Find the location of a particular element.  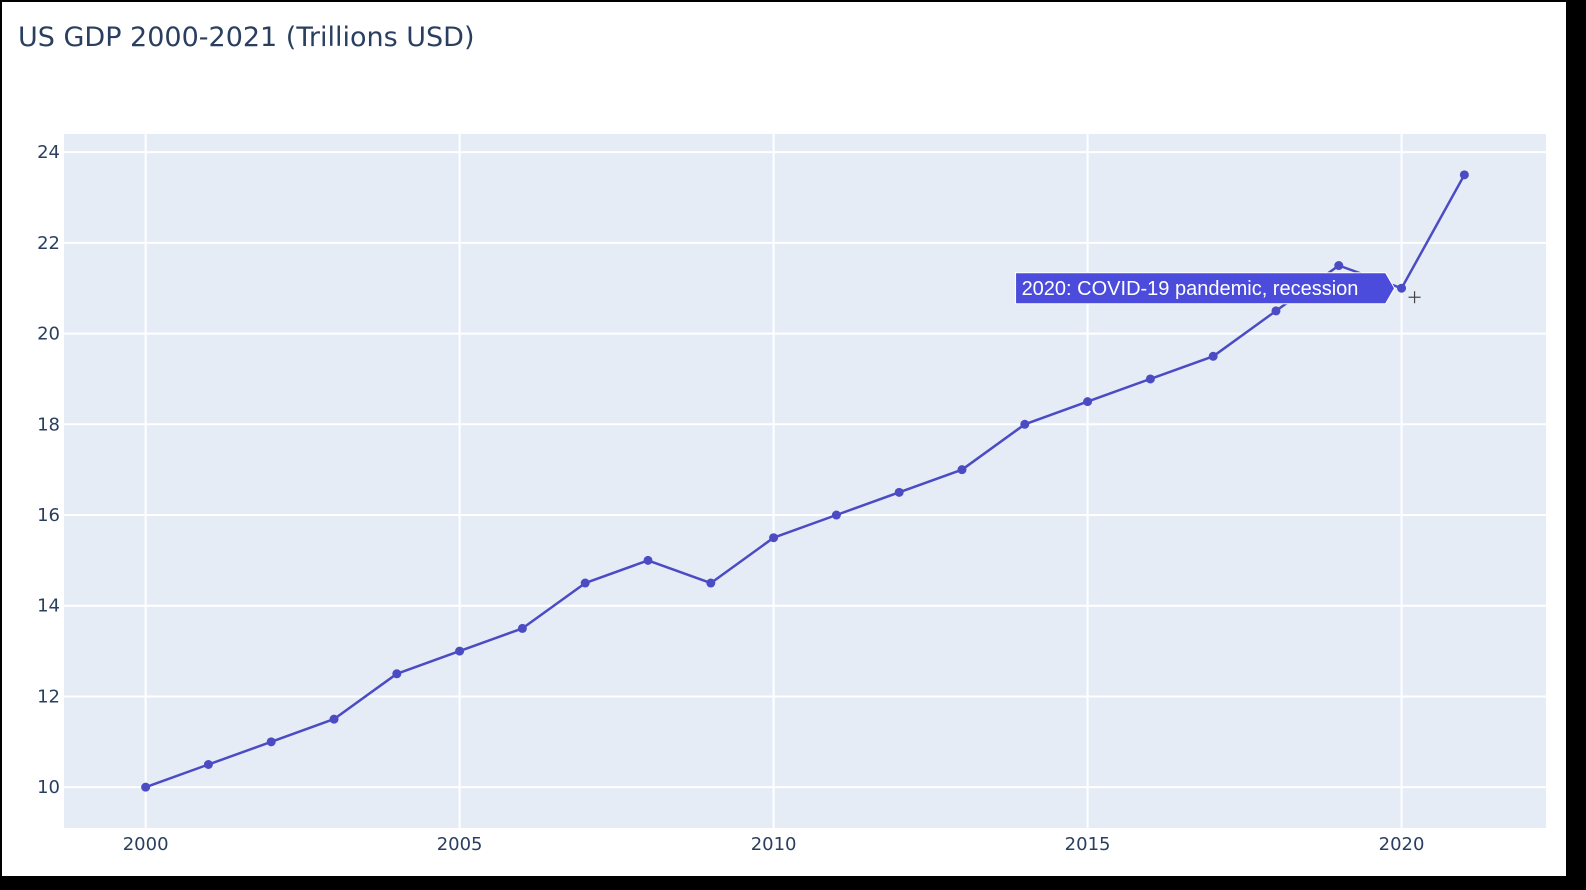

y-tick-label: 20 is located at coordinates (48, 334).